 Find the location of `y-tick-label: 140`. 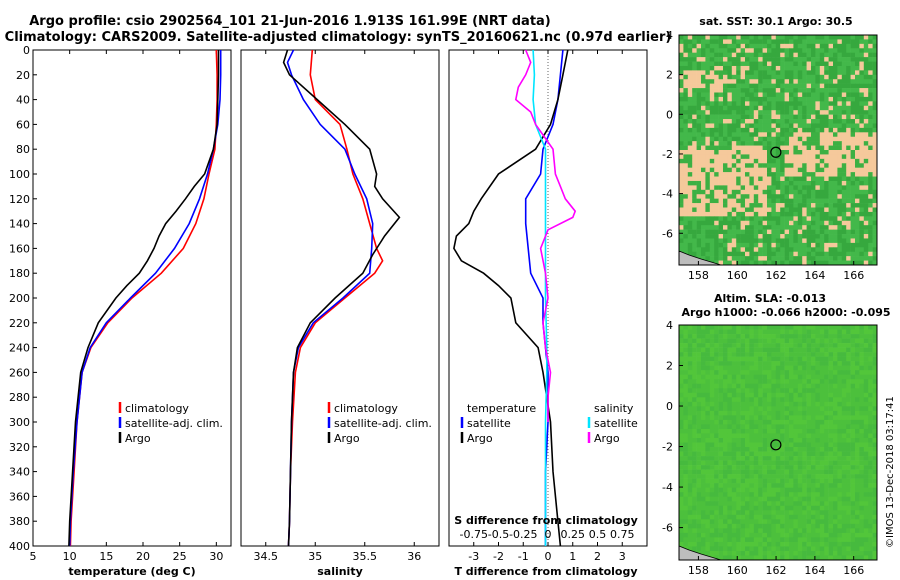

y-tick-label: 140 is located at coordinates (19, 224).